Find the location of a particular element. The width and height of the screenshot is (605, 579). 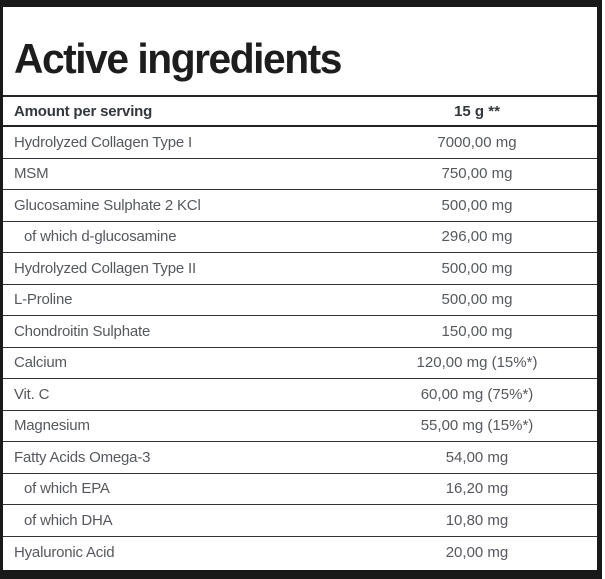

amount-per-serving-header: Amount per serving is located at coordinates (83, 111).